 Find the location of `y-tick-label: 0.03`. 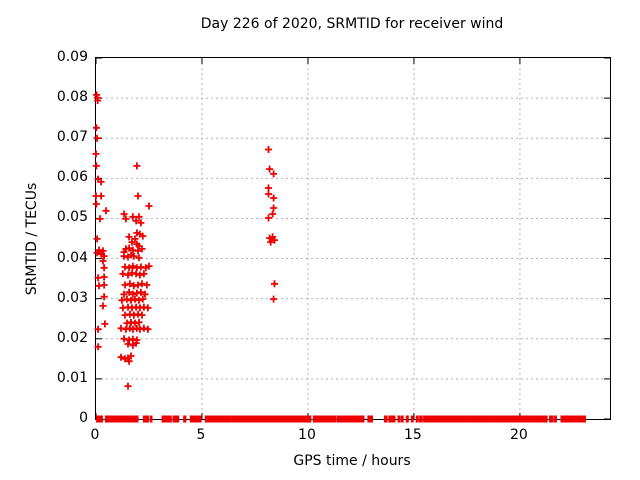

y-tick-label: 0.03 is located at coordinates (72, 297).